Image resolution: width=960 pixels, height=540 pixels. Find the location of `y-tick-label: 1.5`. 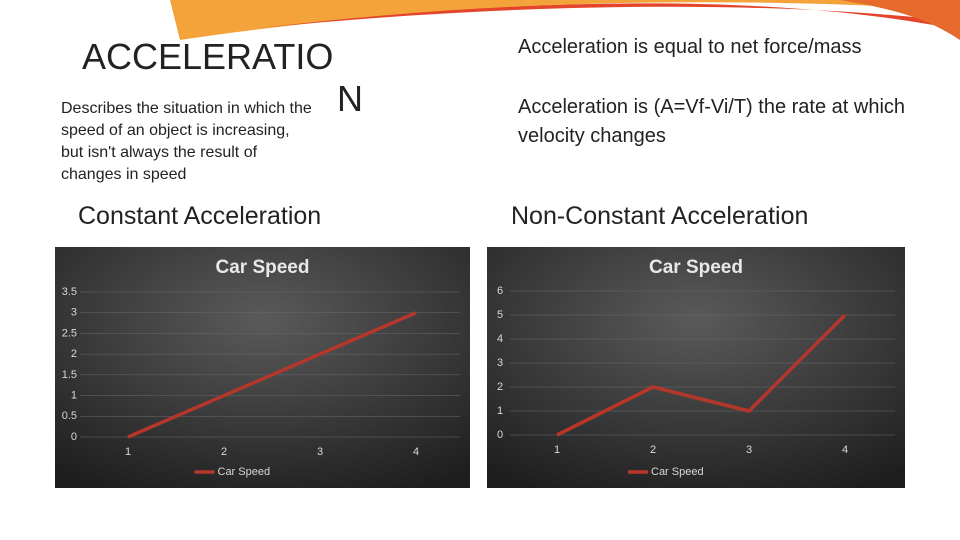

y-tick-label: 1.5 is located at coordinates (69, 375).